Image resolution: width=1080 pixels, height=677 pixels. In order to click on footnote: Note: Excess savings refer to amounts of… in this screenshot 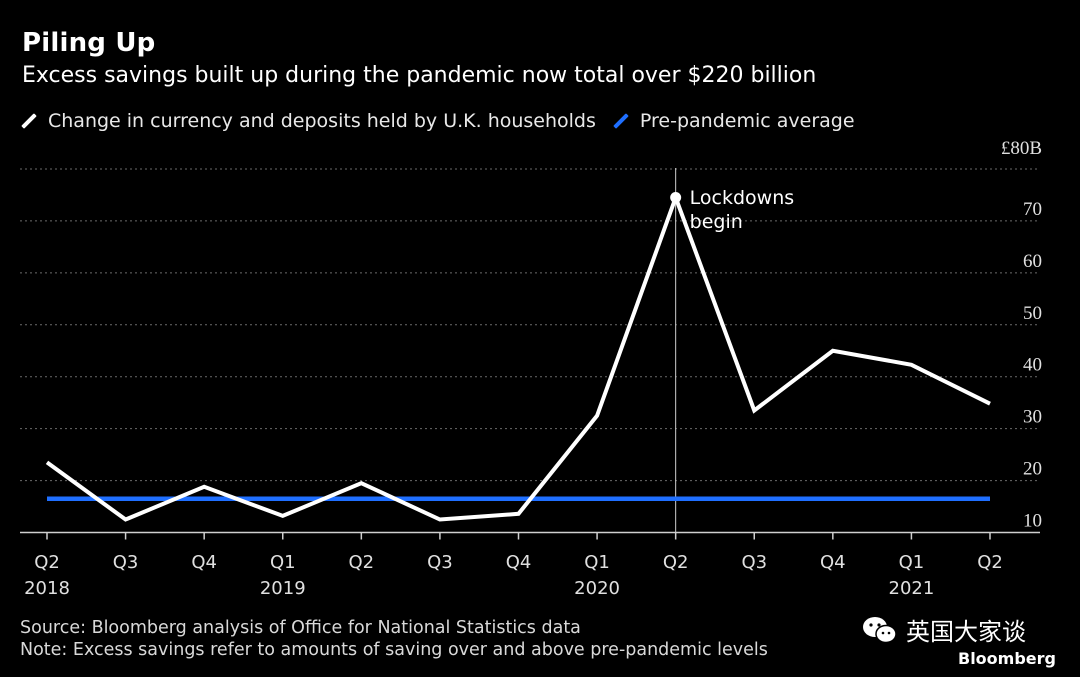, I will do `click(394, 650)`.